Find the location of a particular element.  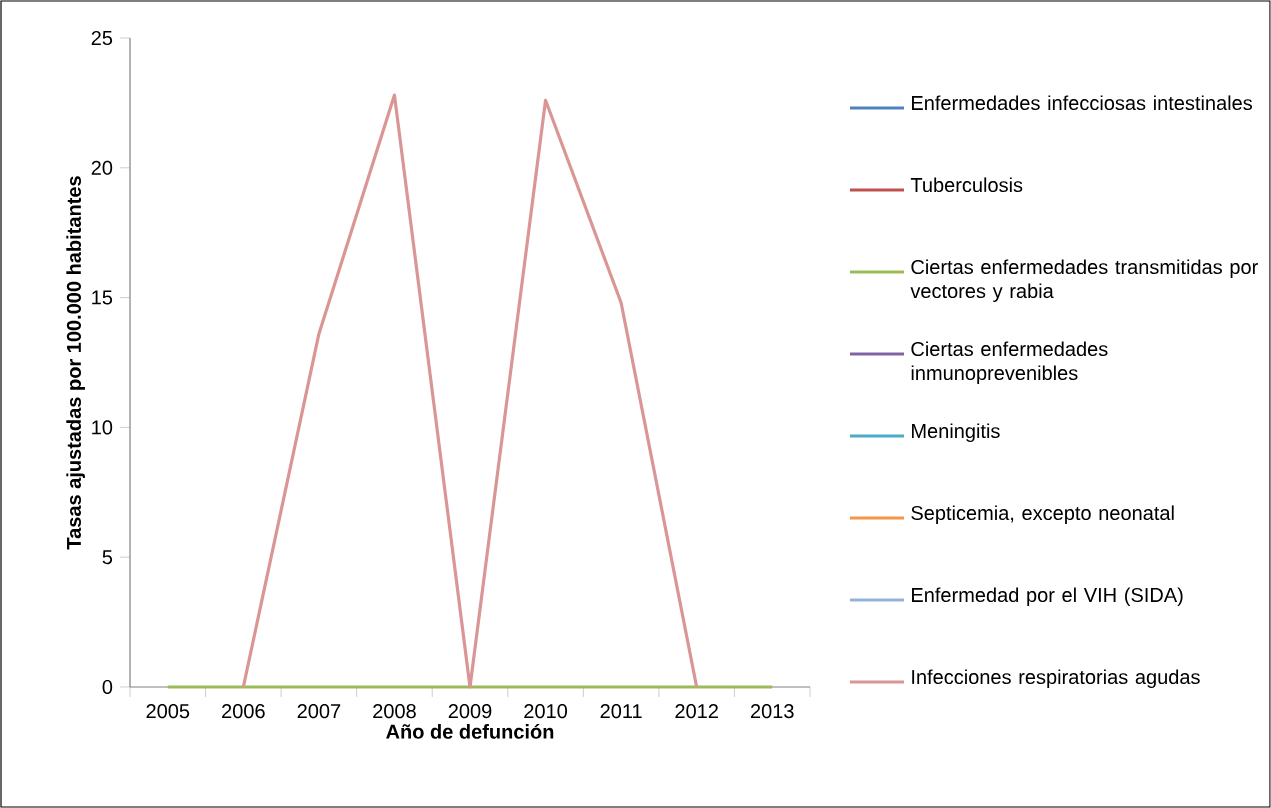

x-tick-label: 2010 is located at coordinates (546, 711).